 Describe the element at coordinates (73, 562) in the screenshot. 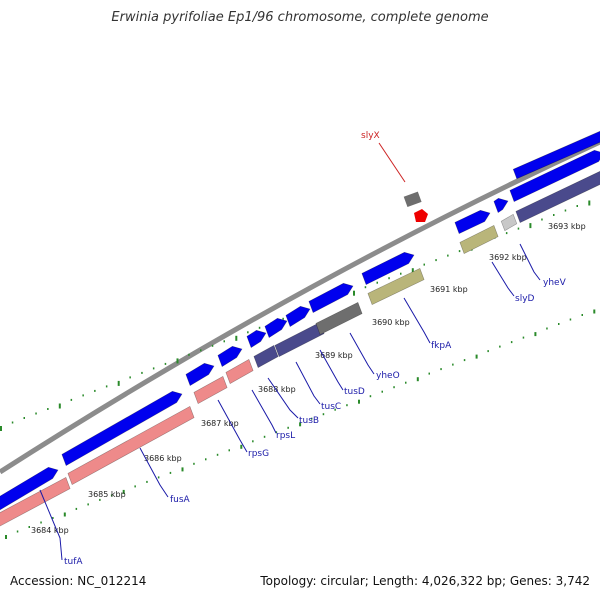

I see `gene-label-tufA: tufA` at that location.